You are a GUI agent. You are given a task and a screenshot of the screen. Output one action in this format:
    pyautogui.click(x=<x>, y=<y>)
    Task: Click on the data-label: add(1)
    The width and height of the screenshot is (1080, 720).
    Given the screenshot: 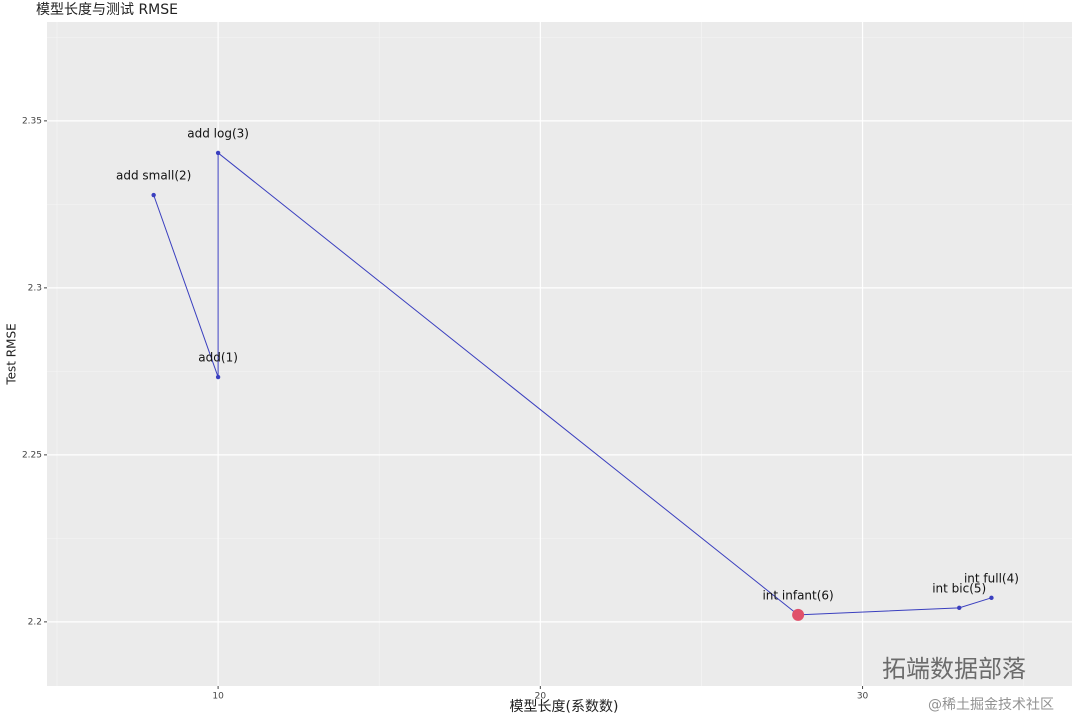 What is the action you would take?
    pyautogui.click(x=218, y=358)
    